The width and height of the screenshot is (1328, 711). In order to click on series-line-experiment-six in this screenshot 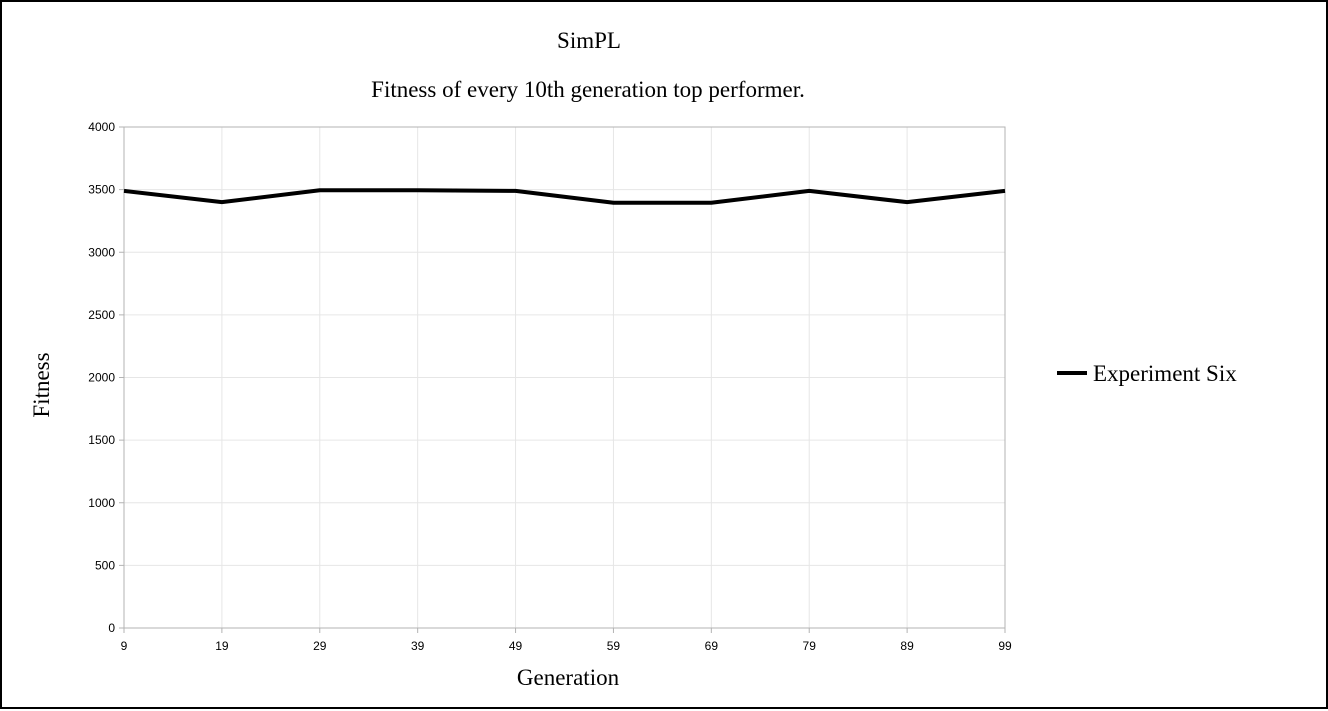, I will do `click(564, 196)`.